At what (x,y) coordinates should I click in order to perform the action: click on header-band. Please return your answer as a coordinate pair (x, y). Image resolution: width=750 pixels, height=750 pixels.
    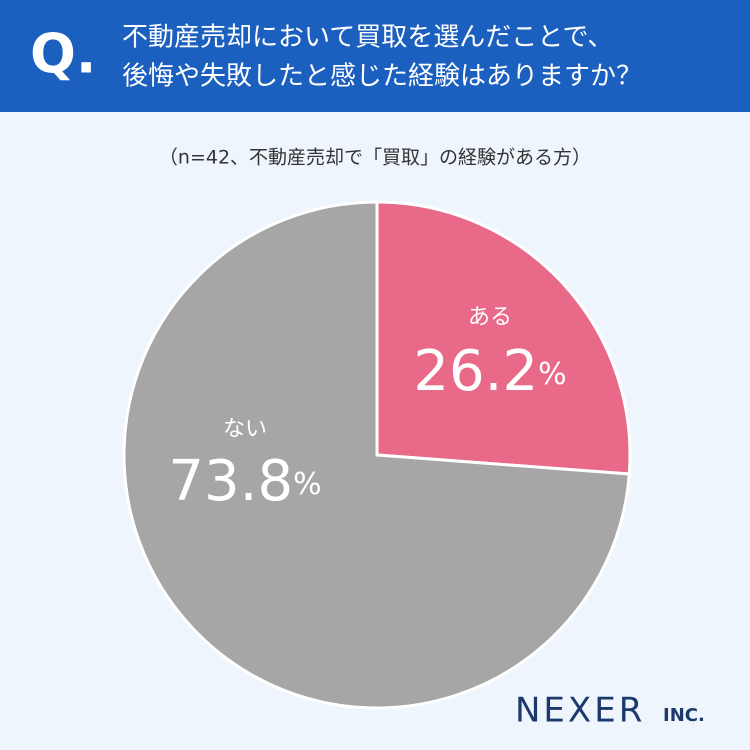
    Looking at the image, I should click on (375, 56).